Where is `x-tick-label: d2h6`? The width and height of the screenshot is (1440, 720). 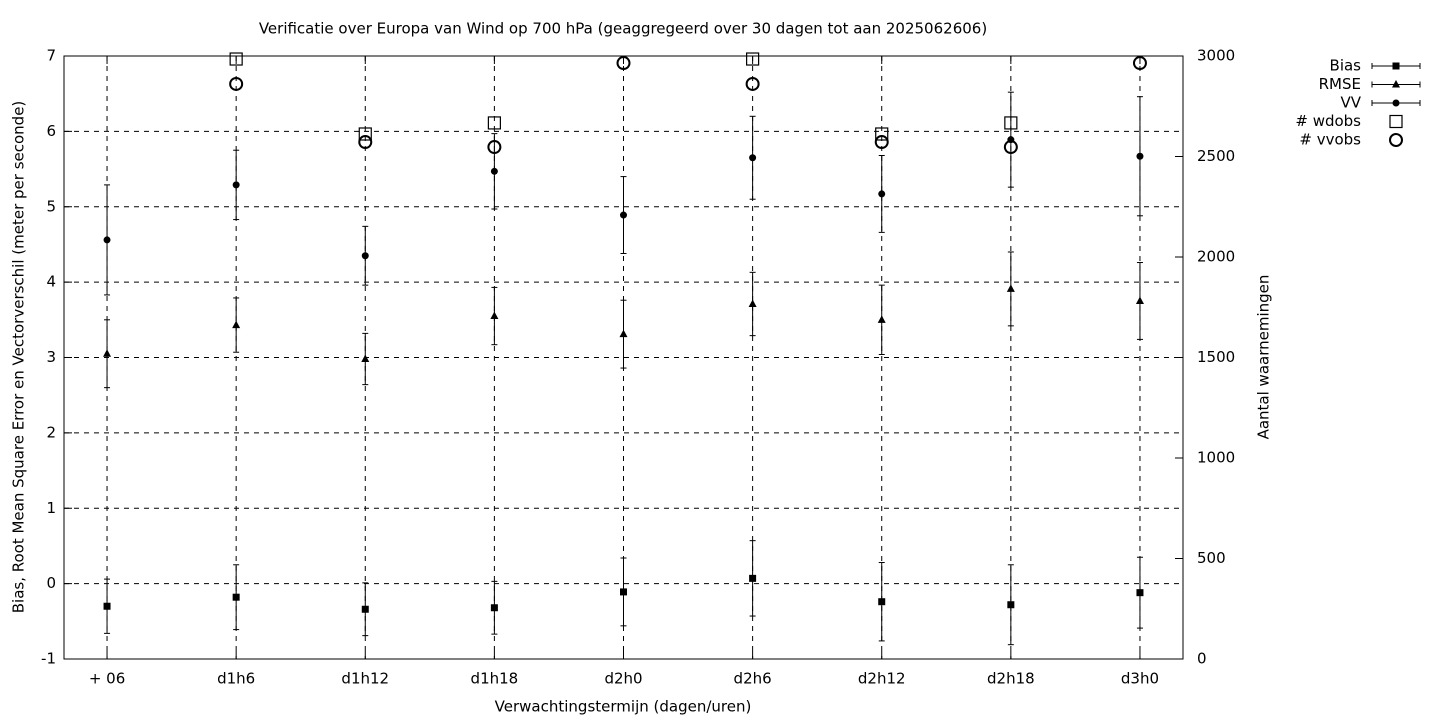 x-tick-label: d2h6 is located at coordinates (753, 679).